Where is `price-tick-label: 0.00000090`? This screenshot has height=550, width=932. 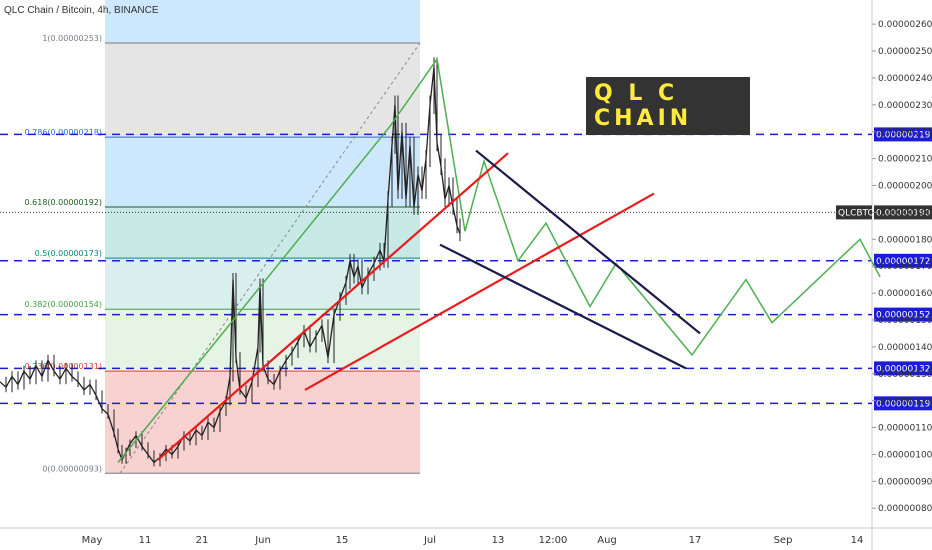 price-tick-label: 0.00000090 is located at coordinates (905, 482).